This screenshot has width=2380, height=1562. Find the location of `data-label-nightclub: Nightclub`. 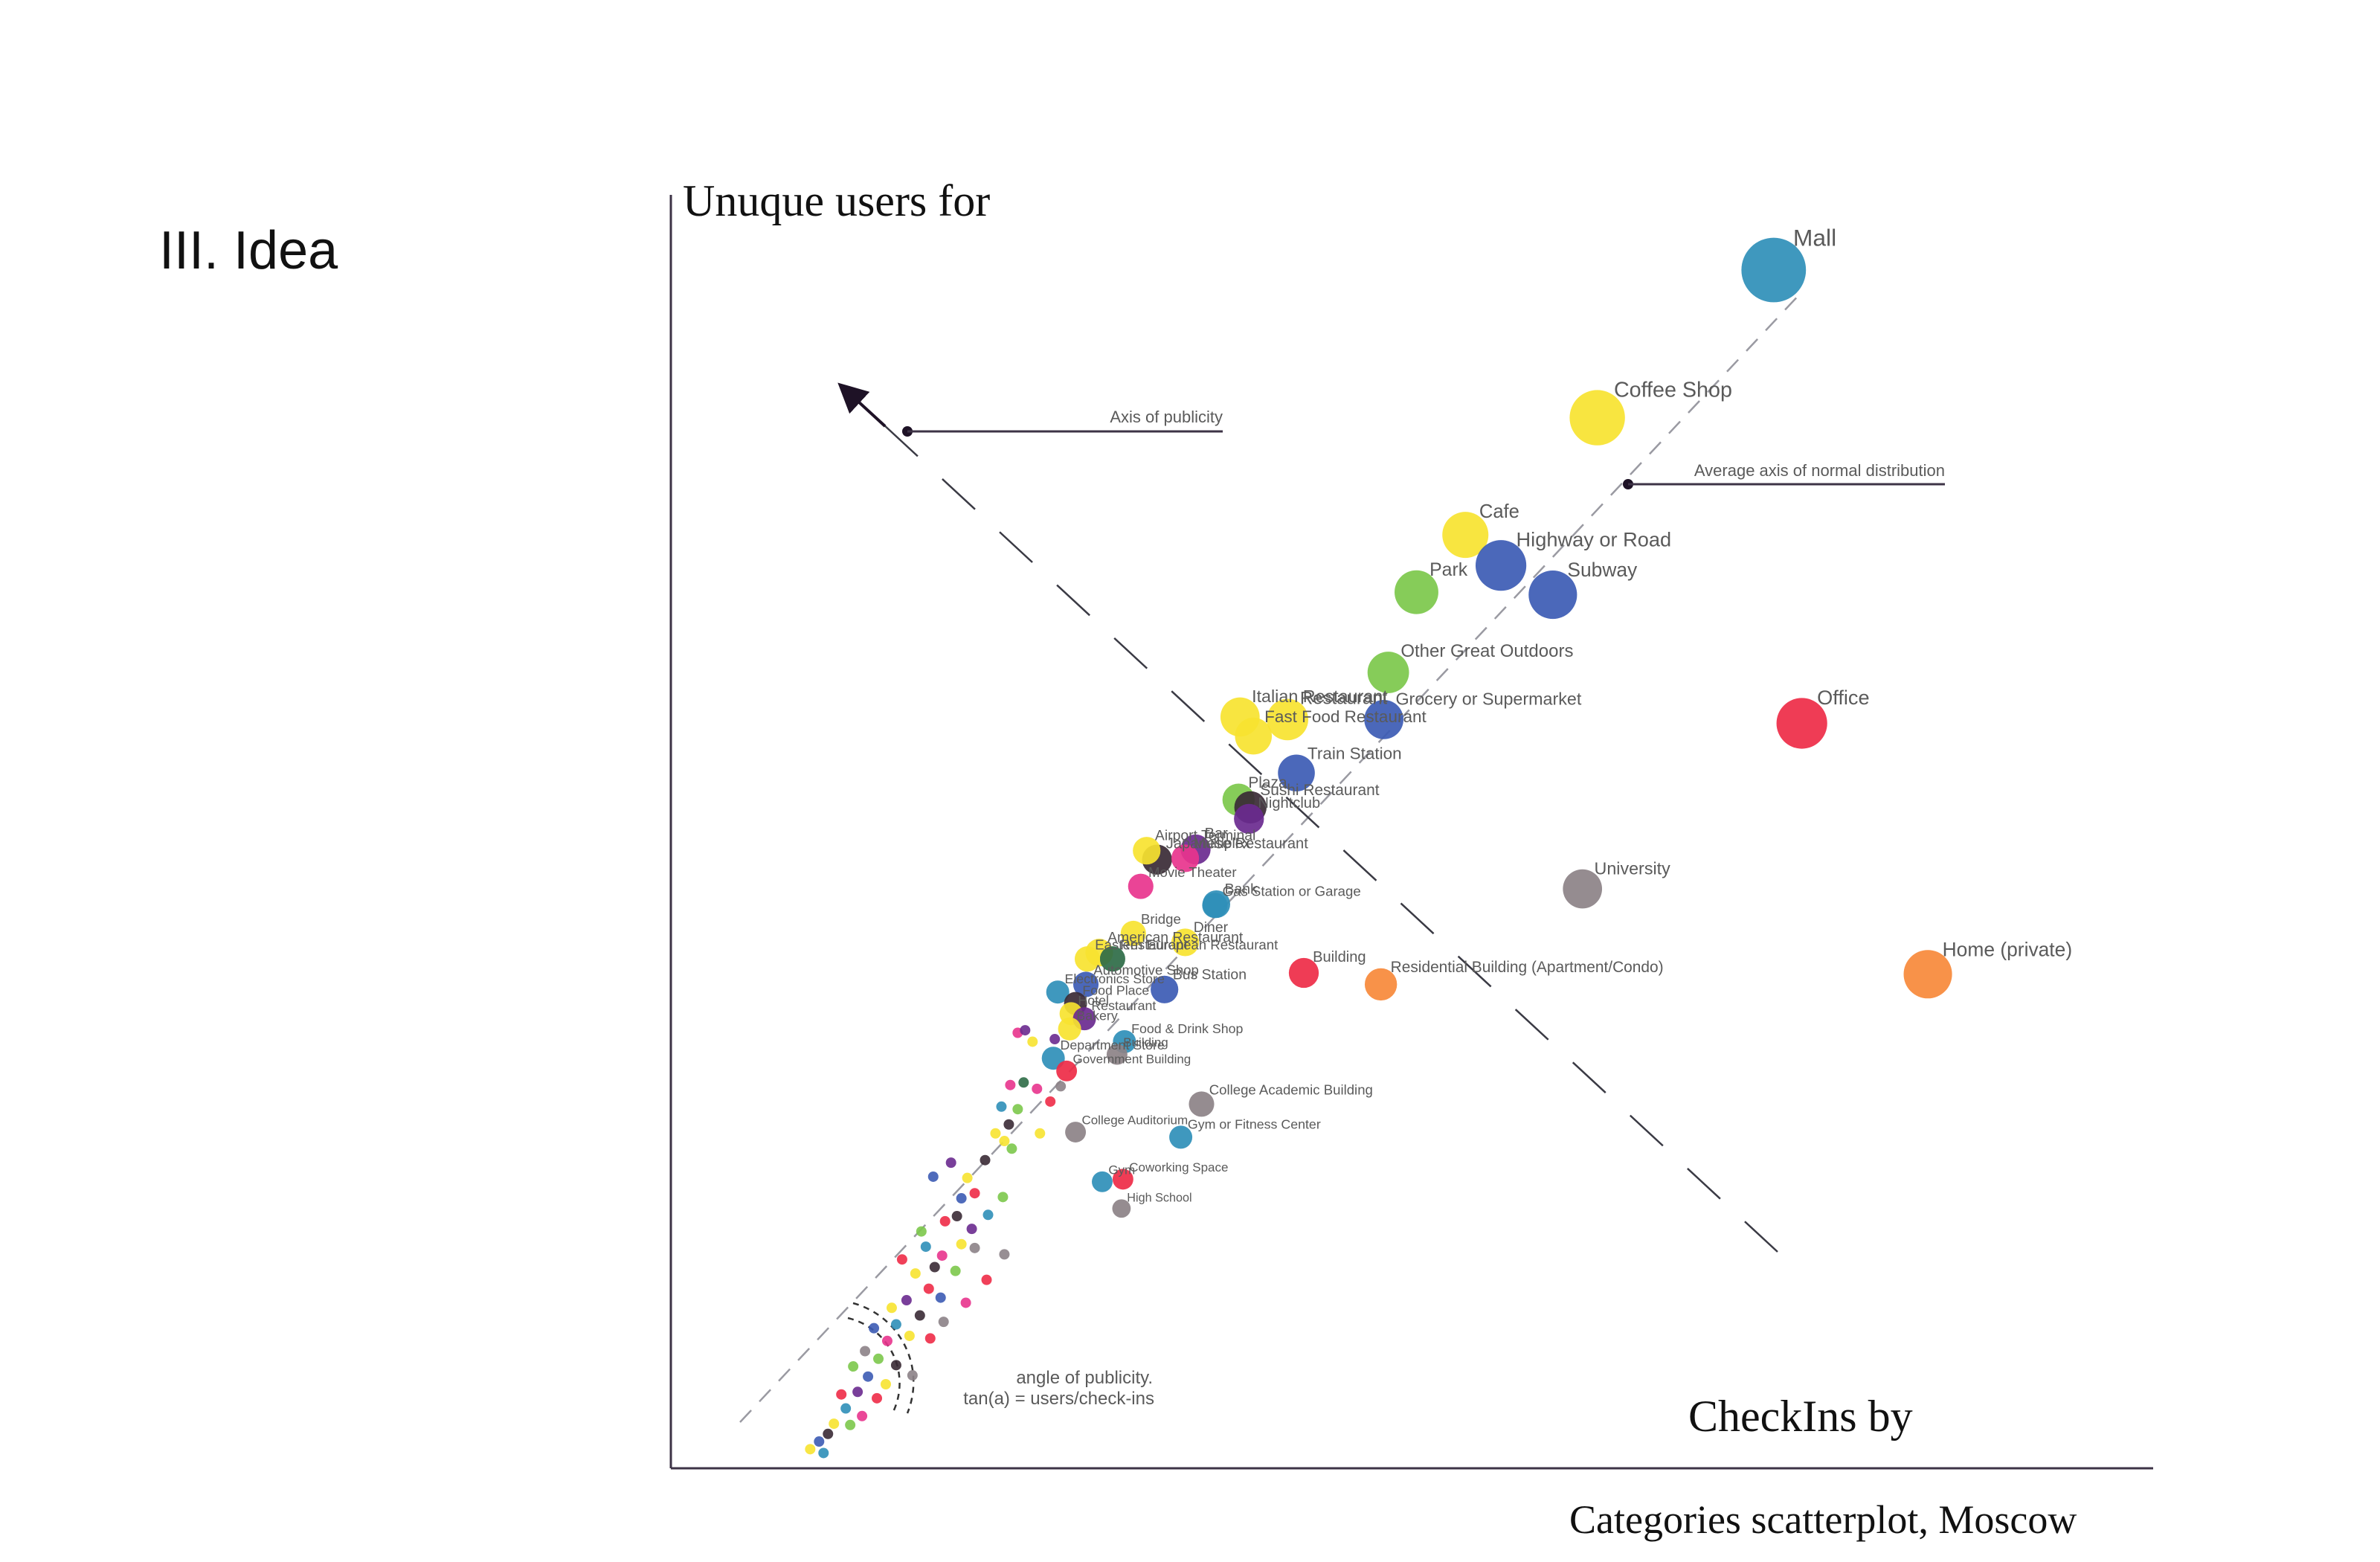

data-label-nightclub: Nightclub is located at coordinates (1289, 803).